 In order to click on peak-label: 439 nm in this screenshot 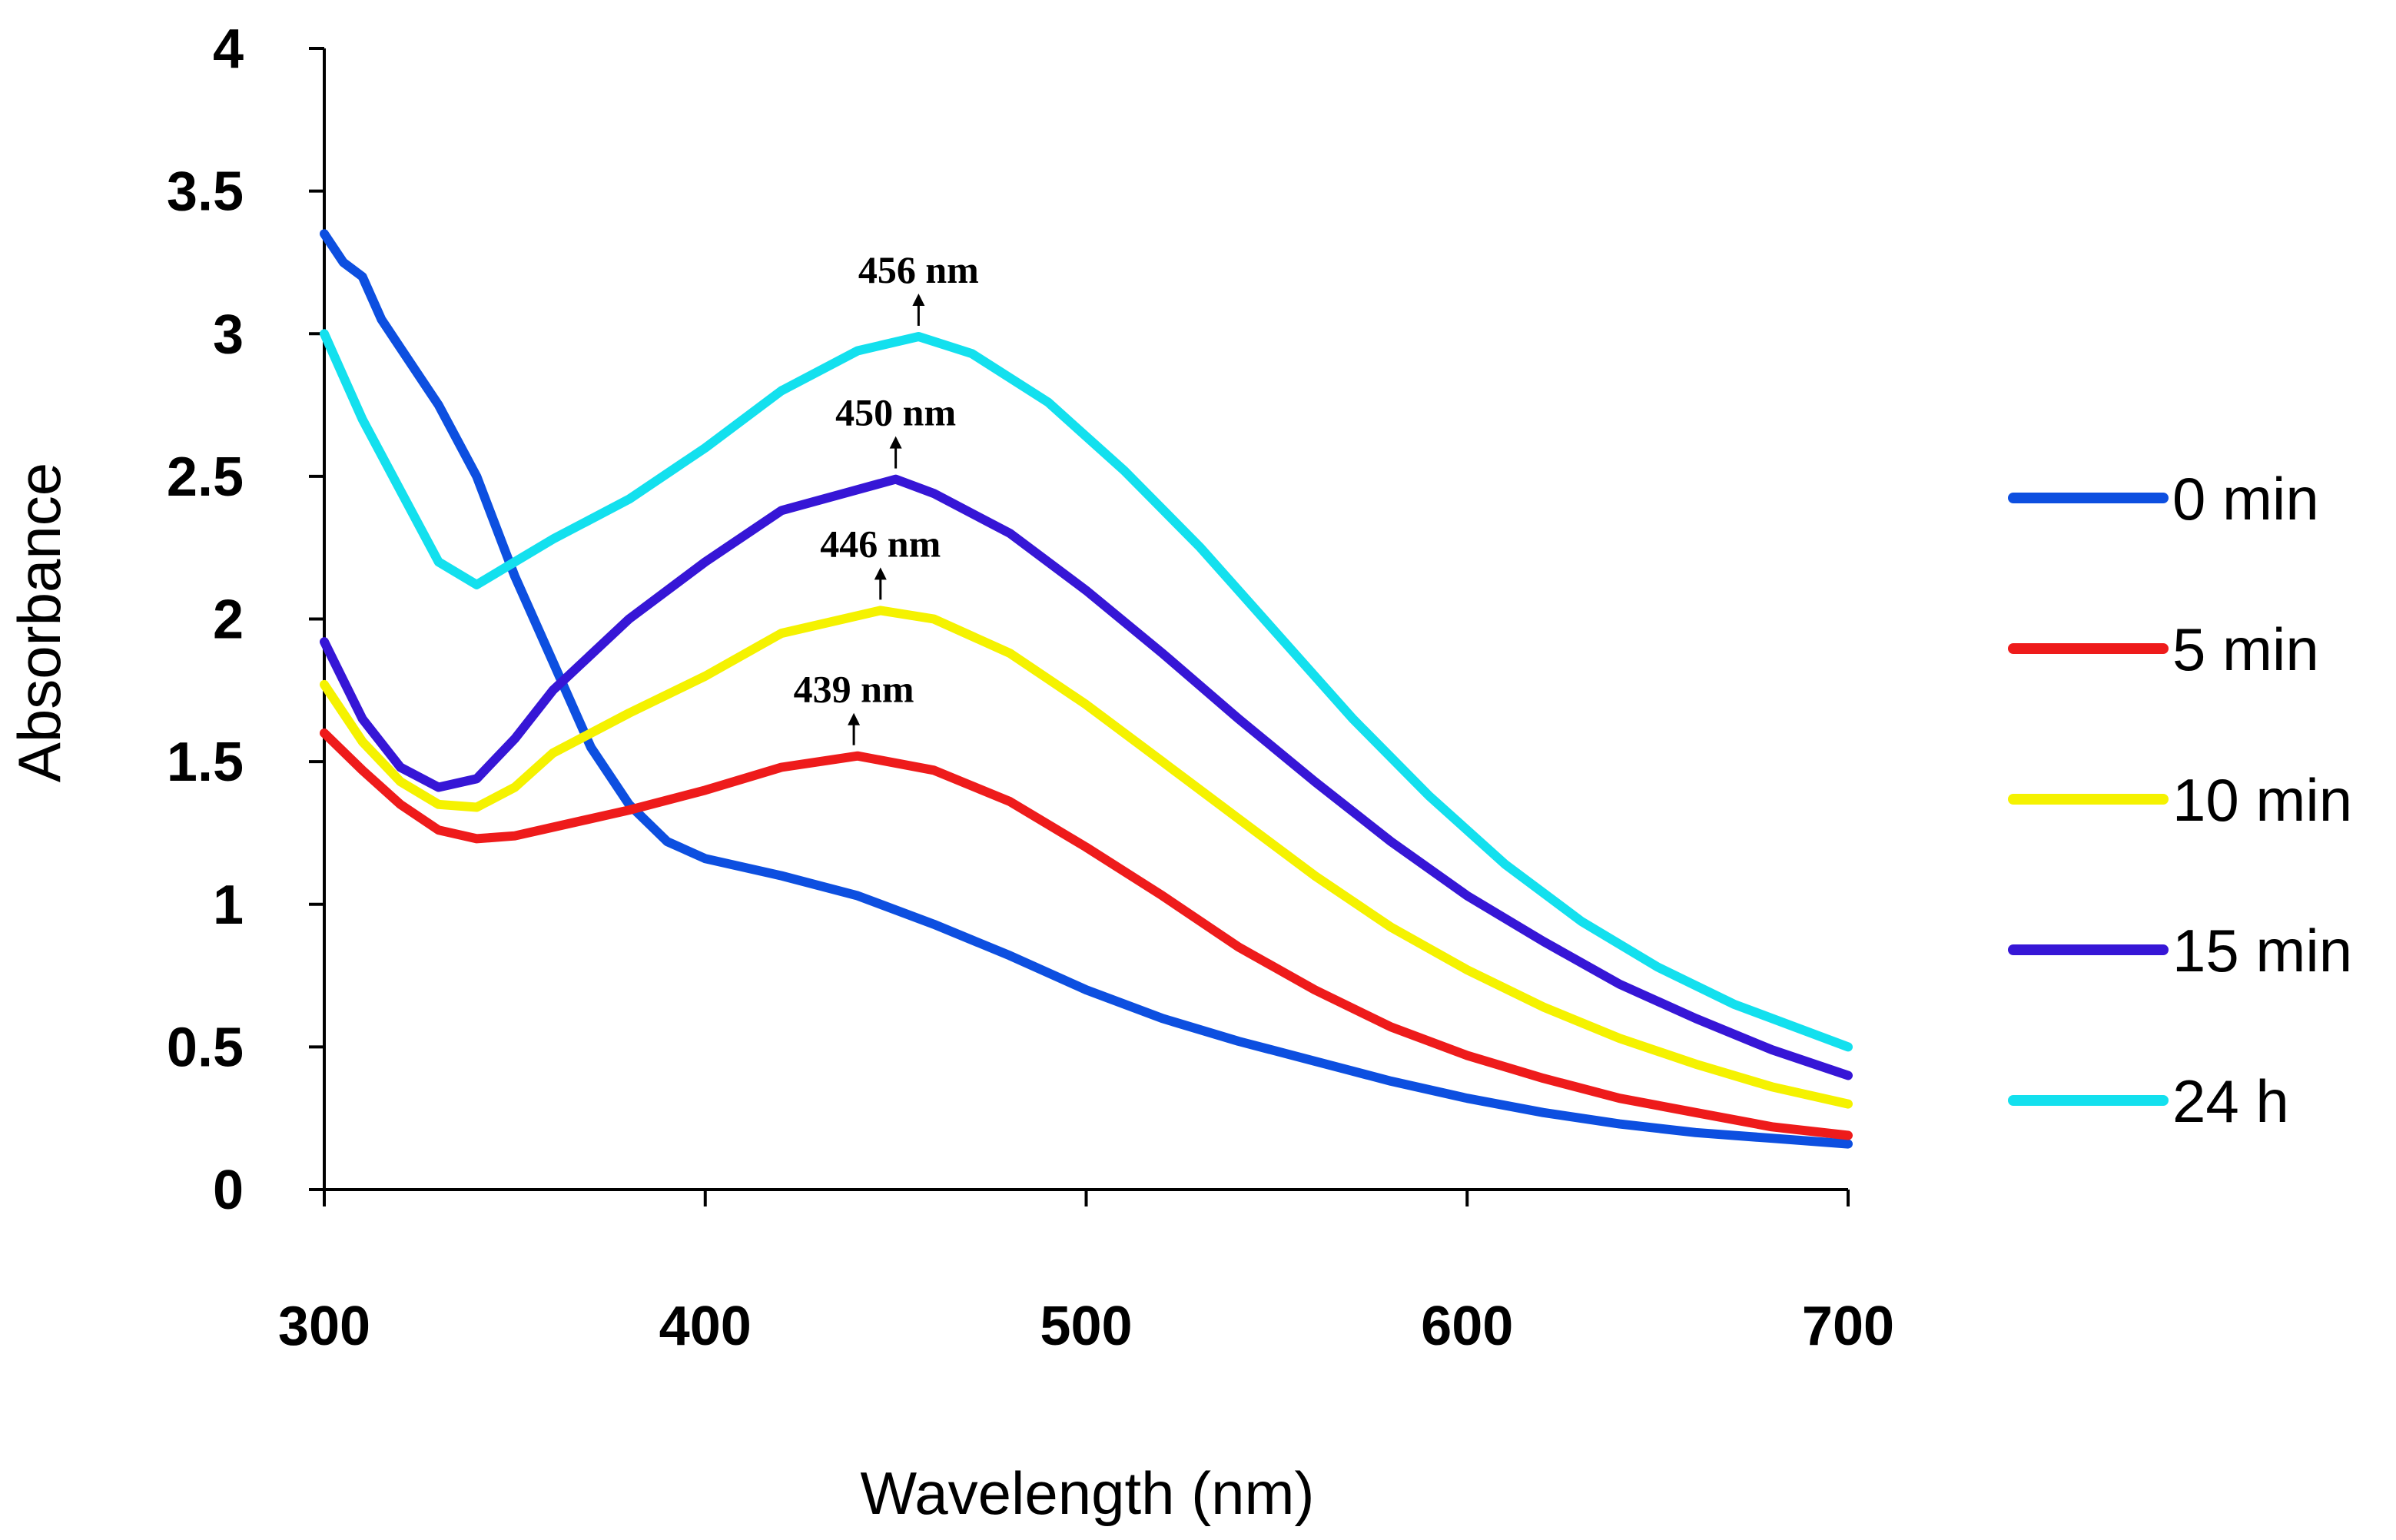, I will do `click(854, 690)`.